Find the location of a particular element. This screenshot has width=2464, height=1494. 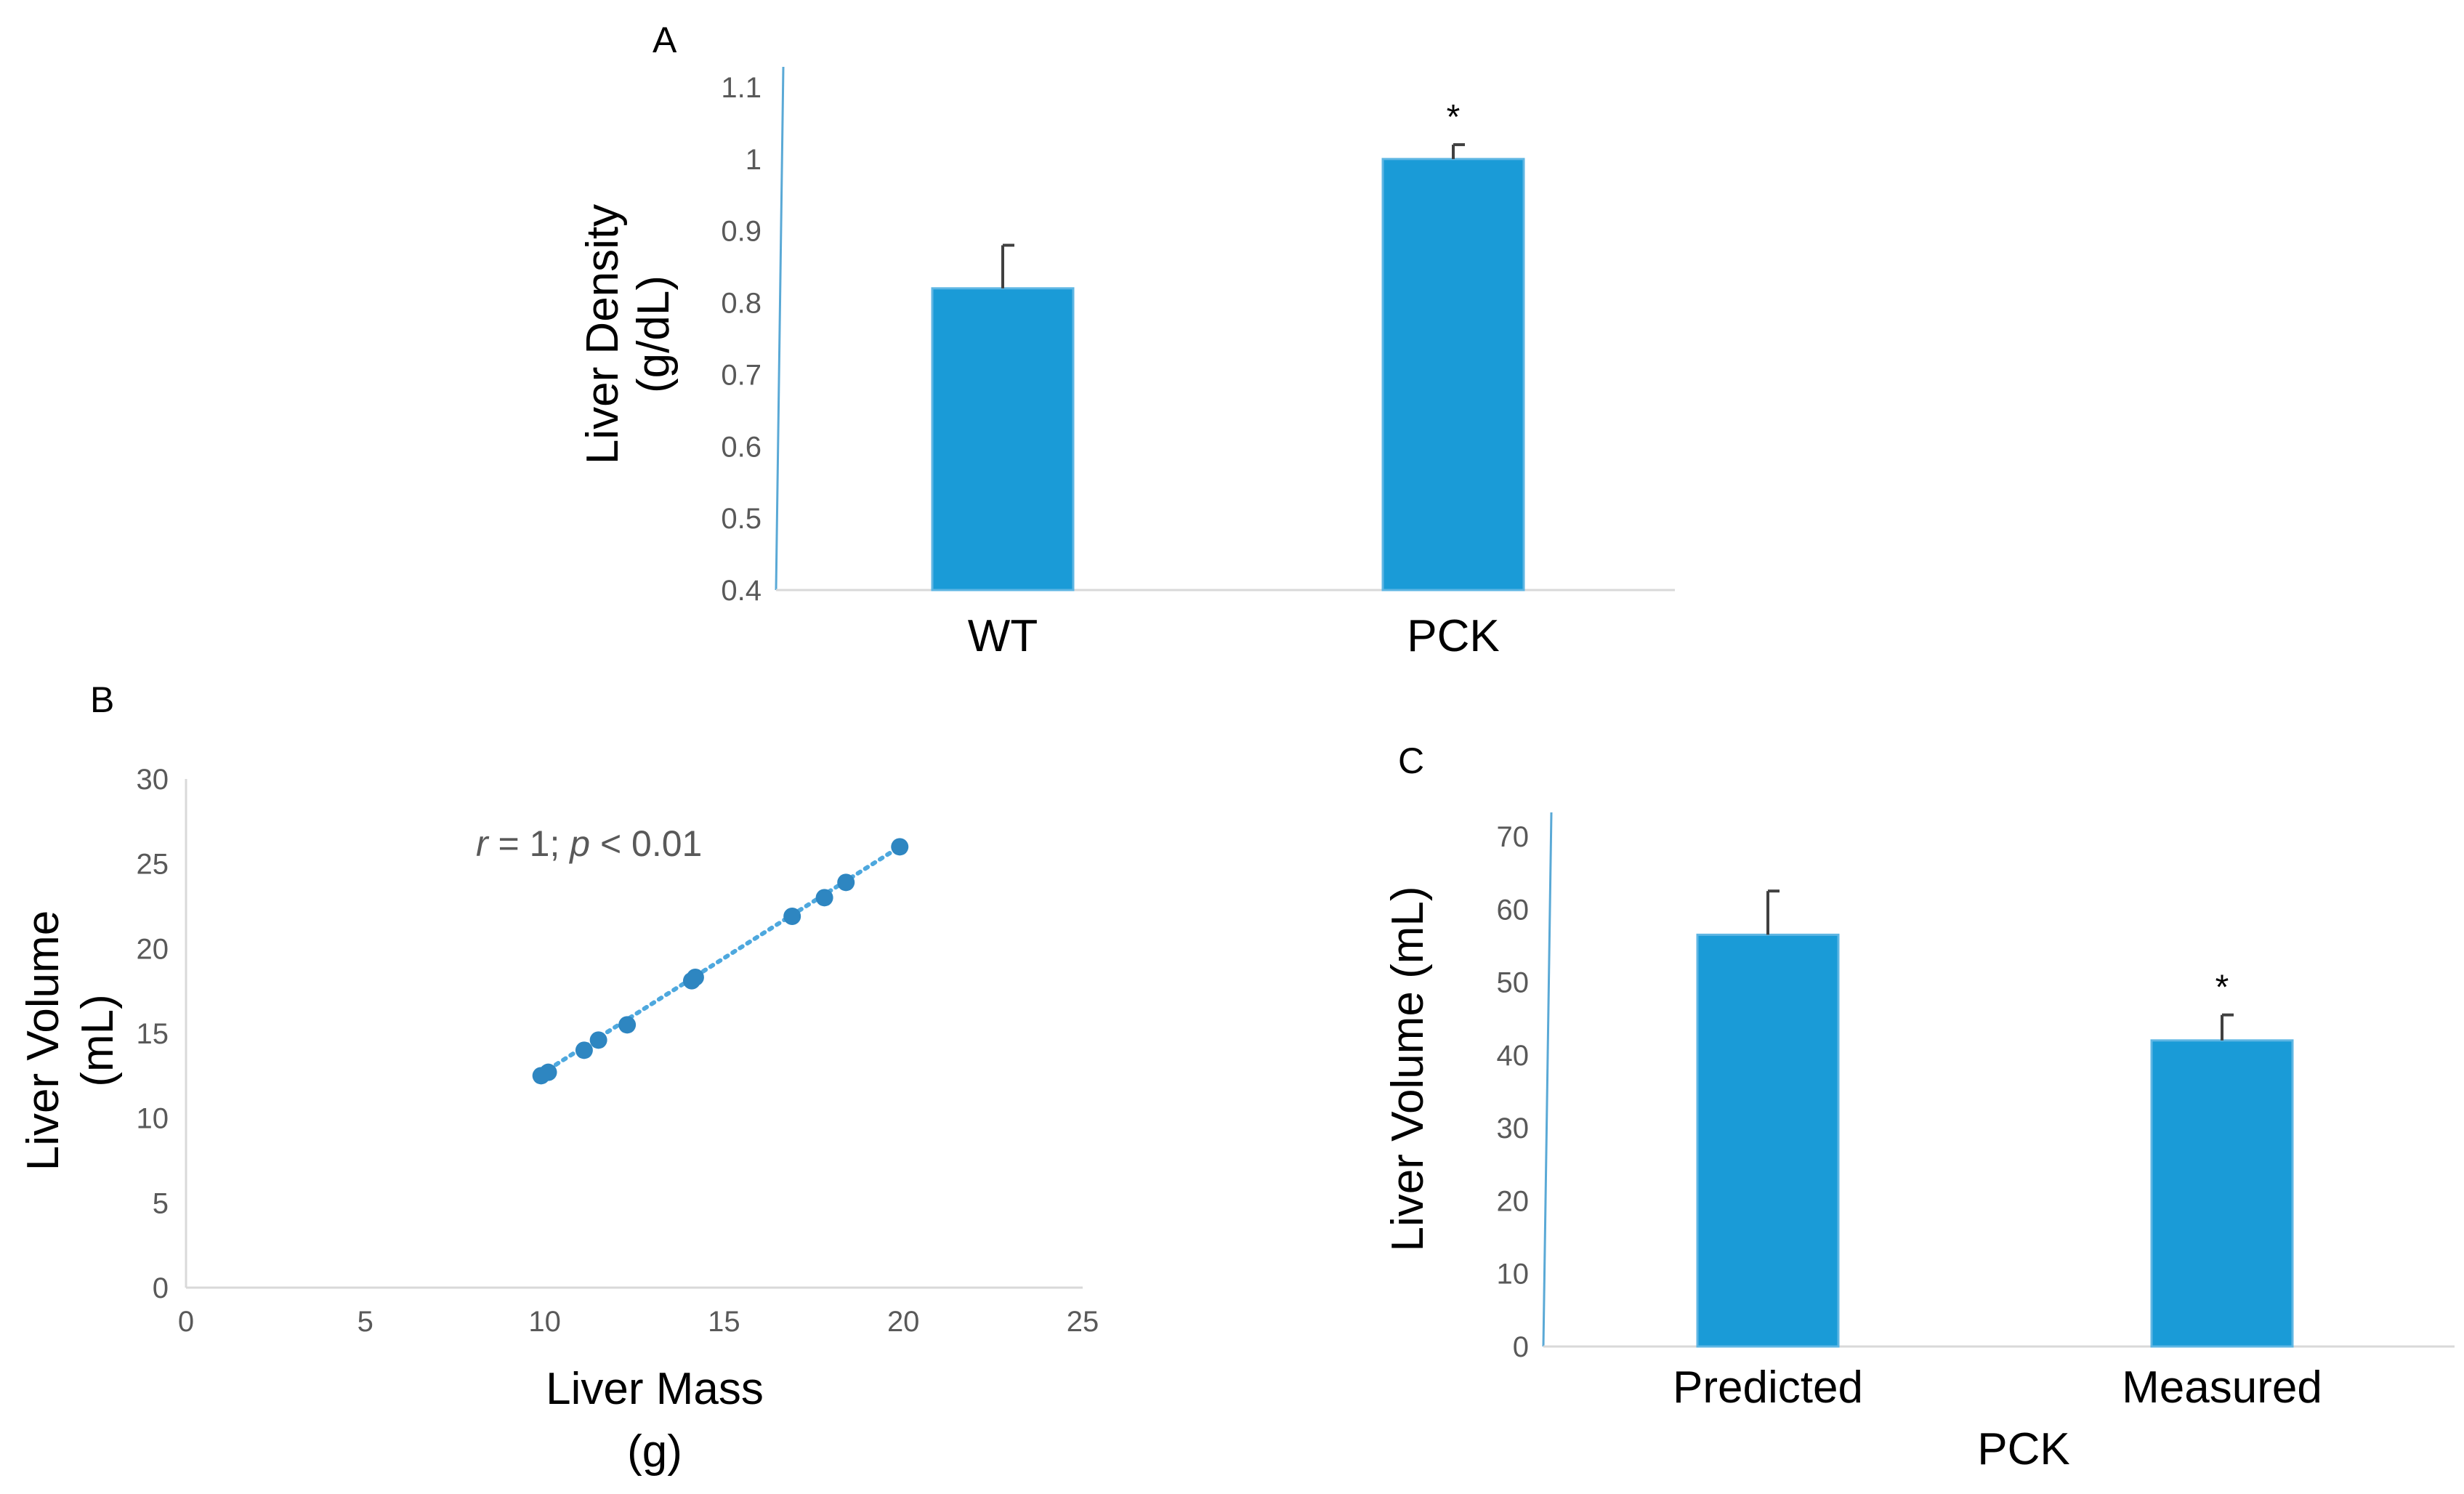

panel-label-b: B is located at coordinates (102, 699).